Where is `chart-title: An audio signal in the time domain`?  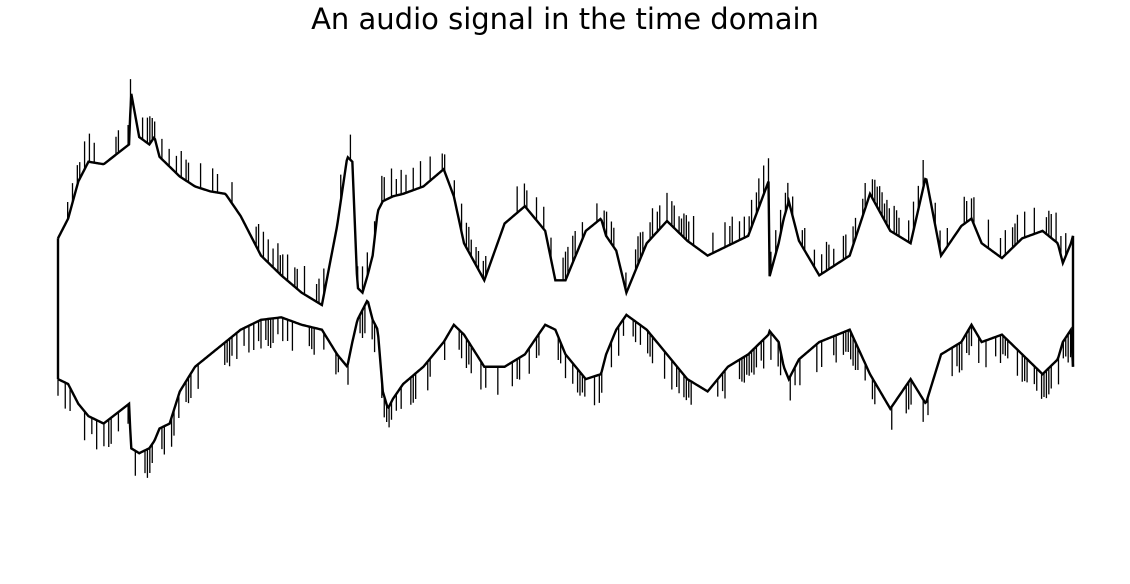 chart-title: An audio signal in the time domain is located at coordinates (565, 19).